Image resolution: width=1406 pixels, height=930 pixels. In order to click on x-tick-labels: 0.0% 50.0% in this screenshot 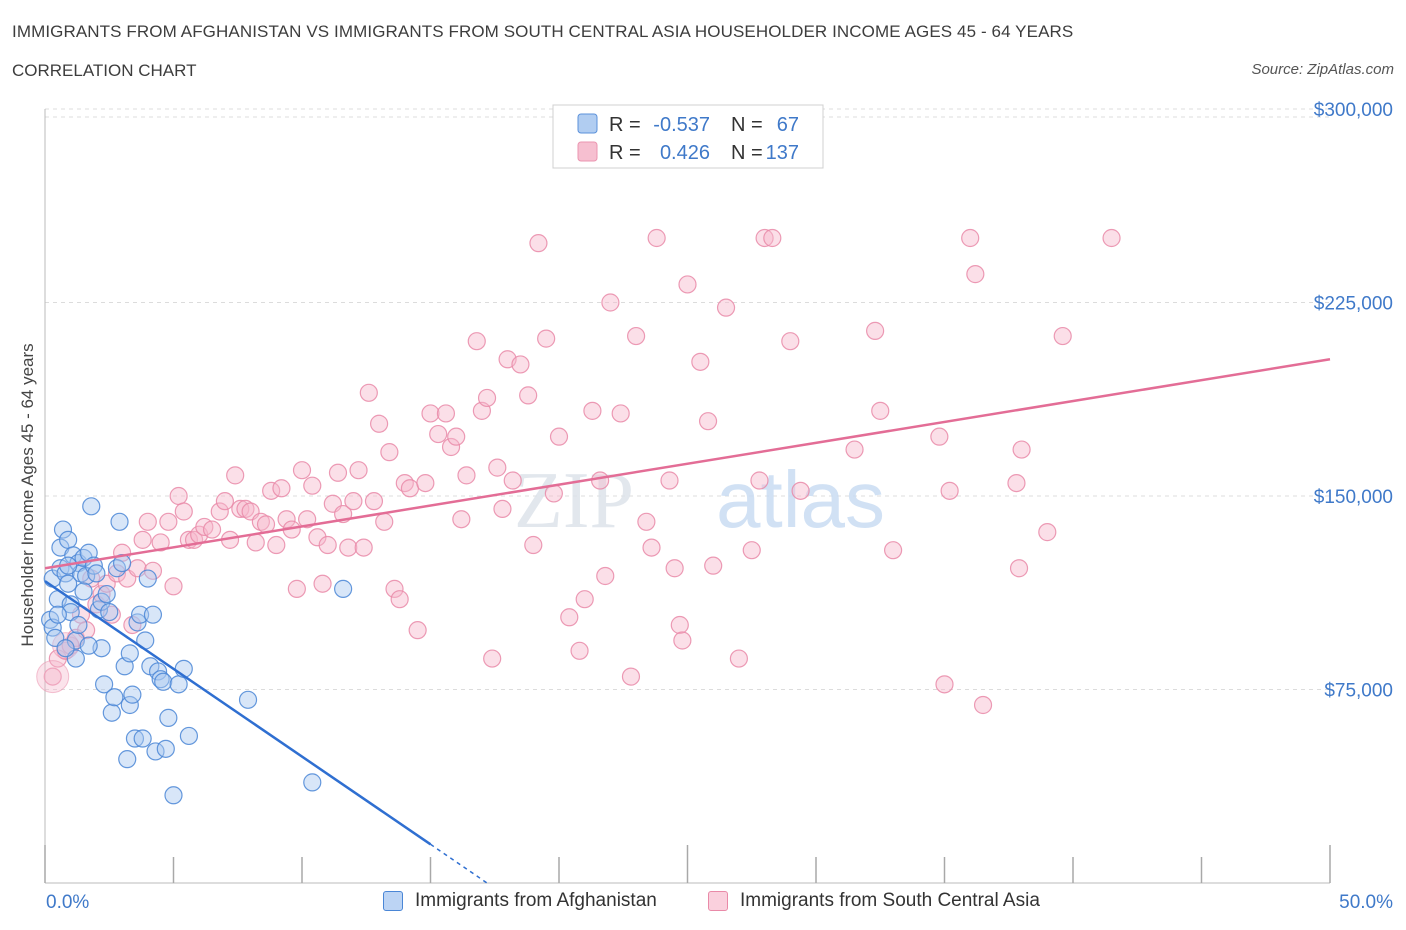, I will do `click(719, 902)`.